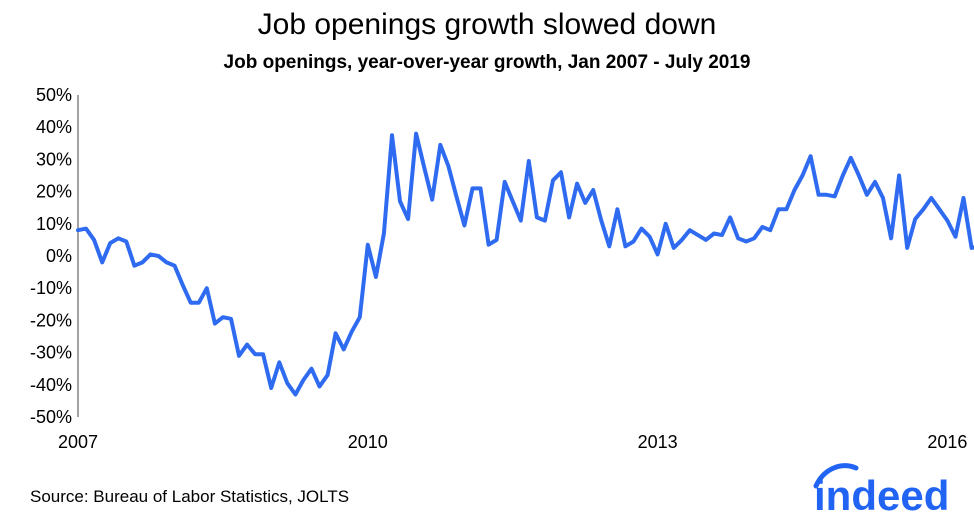  I want to click on x-tick-label: 2016, so click(947, 442).